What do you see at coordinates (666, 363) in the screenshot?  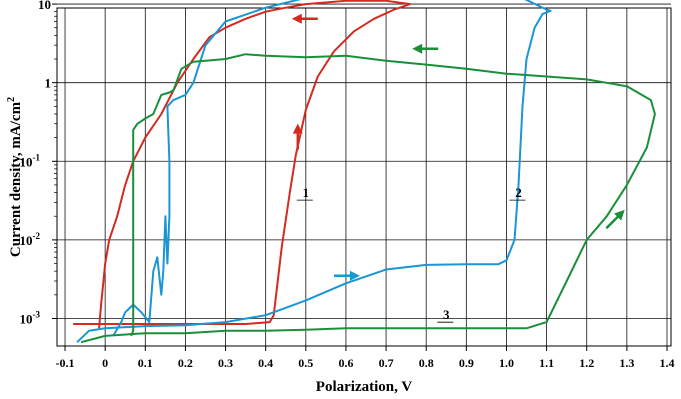 I see `x-tick-label: 1.4` at bounding box center [666, 363].